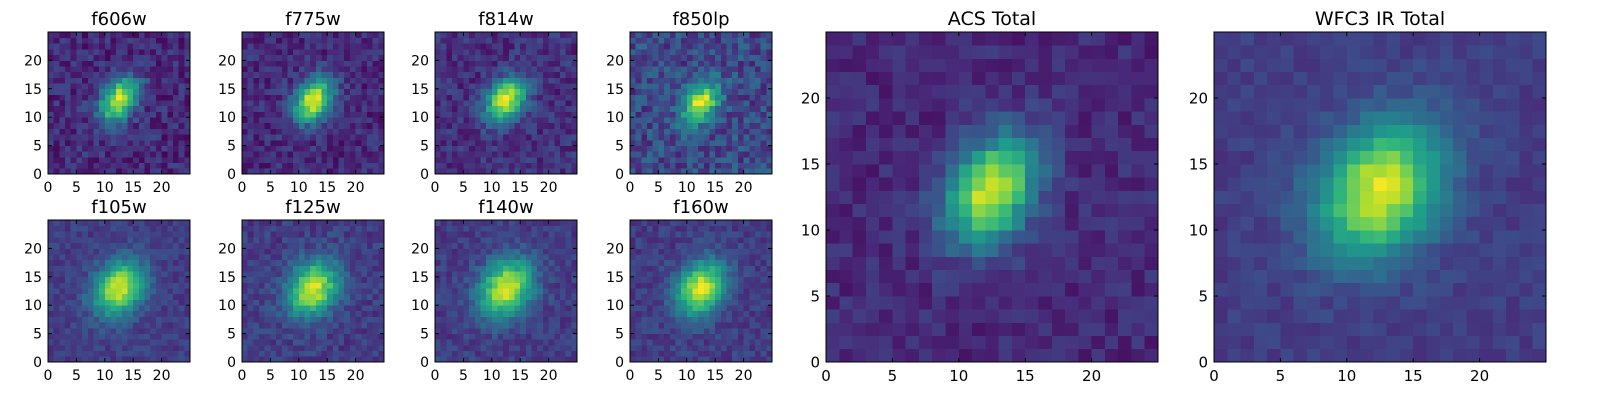  Describe the element at coordinates (227, 118) in the screenshot. I see `y-tick-label: 10` at that location.